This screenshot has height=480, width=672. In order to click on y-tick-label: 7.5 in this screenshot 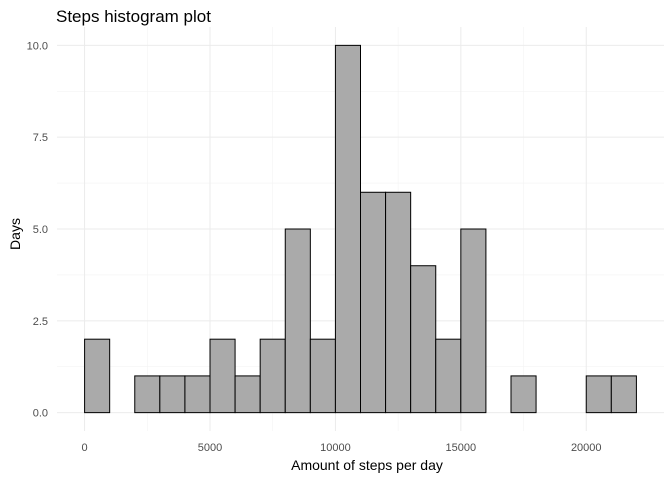, I will do `click(40, 138)`.